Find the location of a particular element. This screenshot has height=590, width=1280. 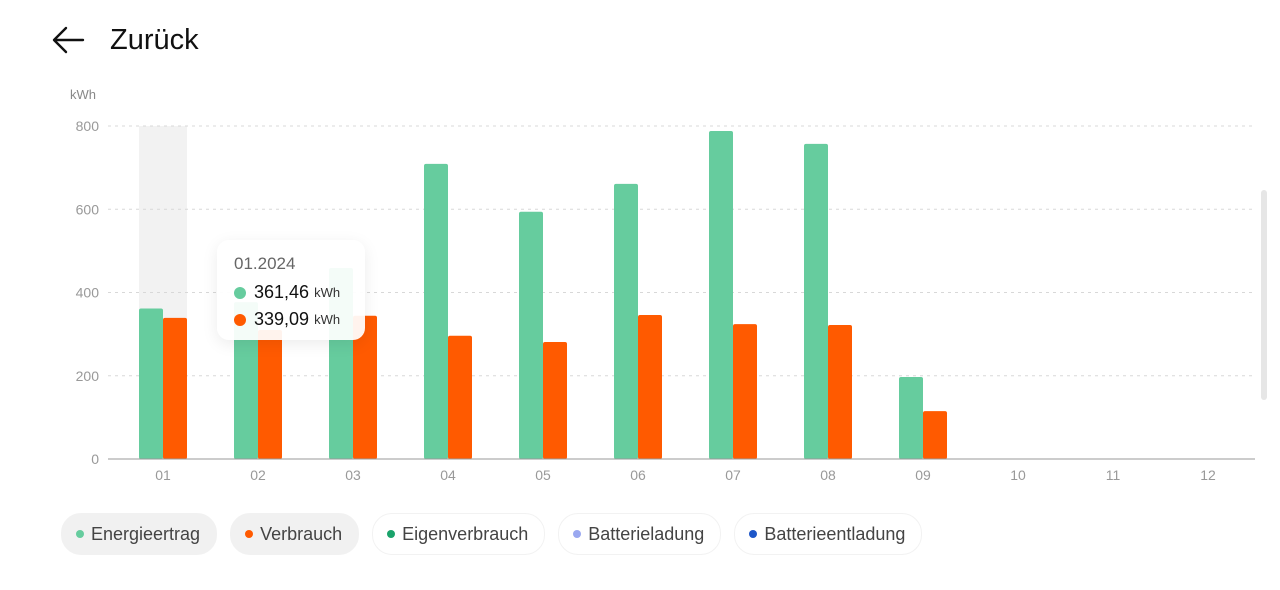

tooltip-title: 01.2024 is located at coordinates (265, 263).